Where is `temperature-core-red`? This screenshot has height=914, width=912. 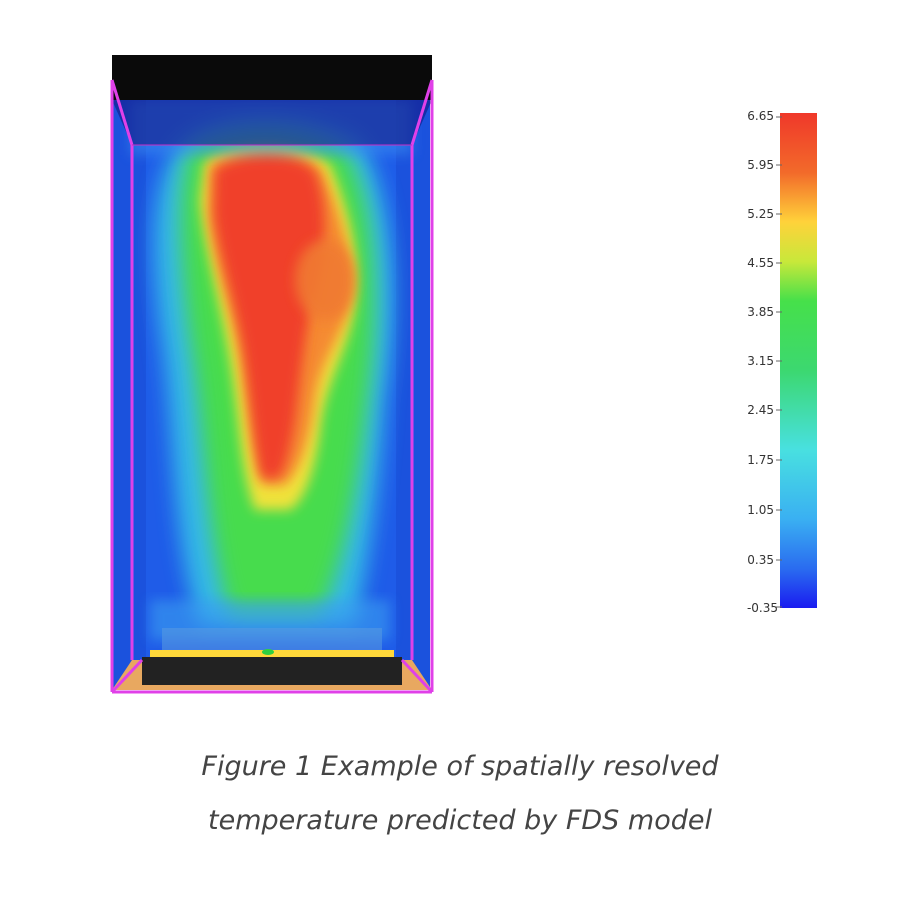 temperature-core-red is located at coordinates (269, 317).